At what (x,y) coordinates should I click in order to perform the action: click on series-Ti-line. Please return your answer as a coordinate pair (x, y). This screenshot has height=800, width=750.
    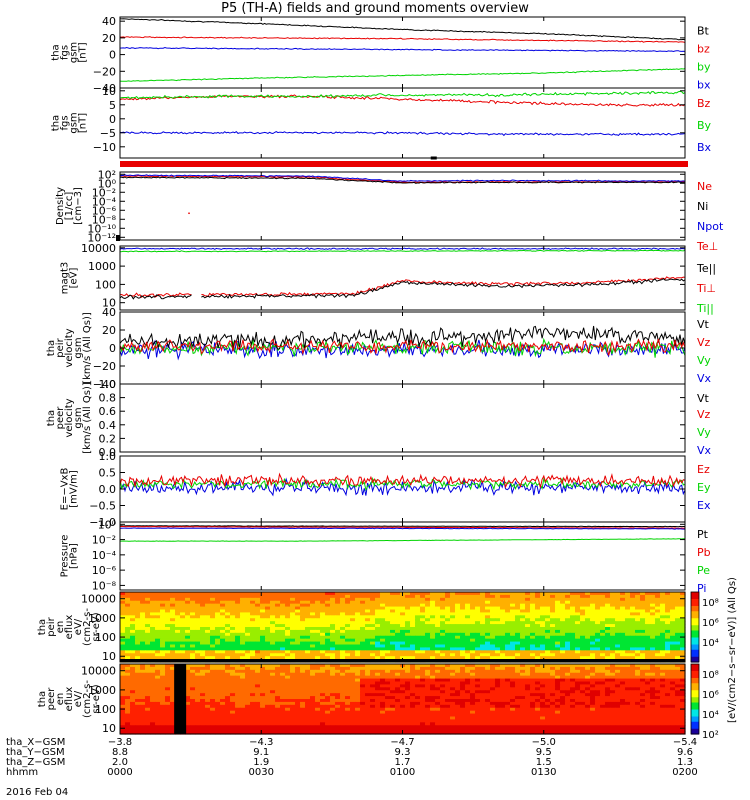
    Looking at the image, I should click on (402, 289).